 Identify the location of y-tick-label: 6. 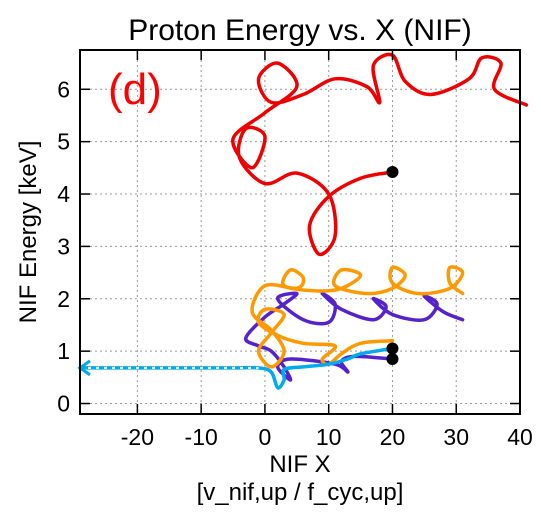
(63, 89).